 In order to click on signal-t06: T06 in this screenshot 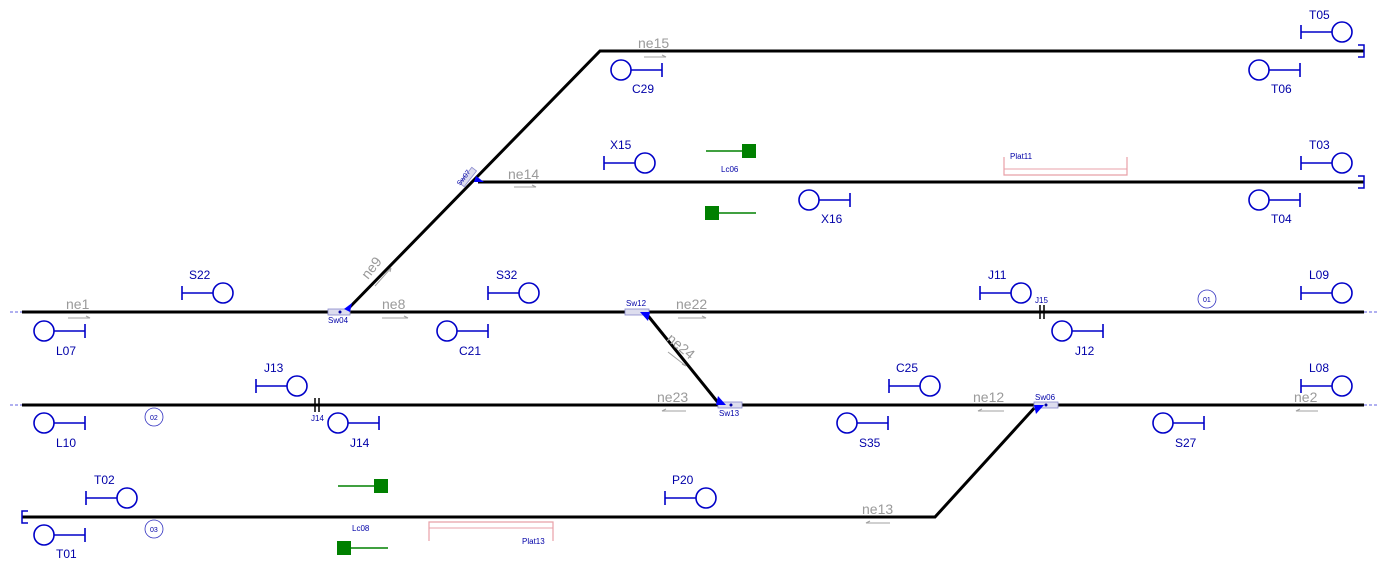, I will do `click(1274, 77)`.